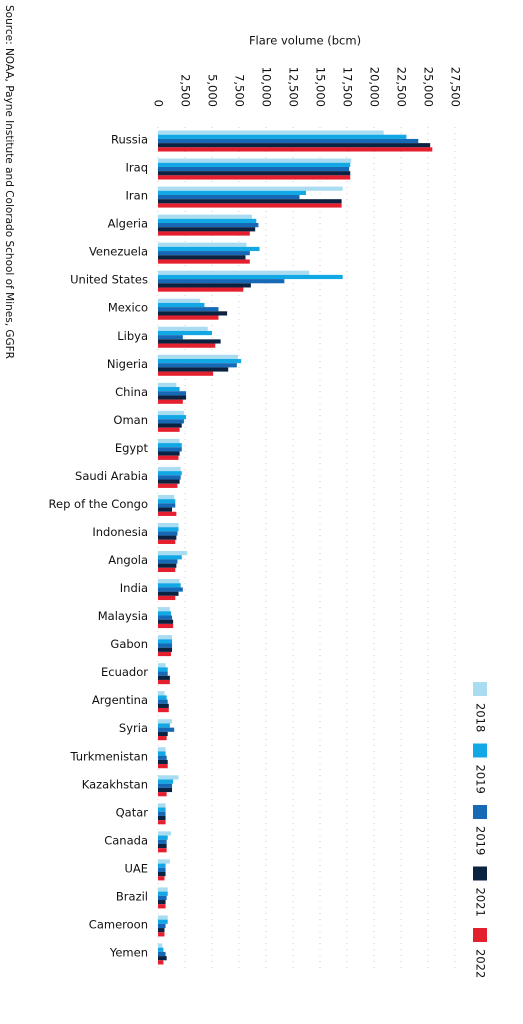 The width and height of the screenshot is (523, 1024). I want to click on legend-label: 2021, so click(481, 902).